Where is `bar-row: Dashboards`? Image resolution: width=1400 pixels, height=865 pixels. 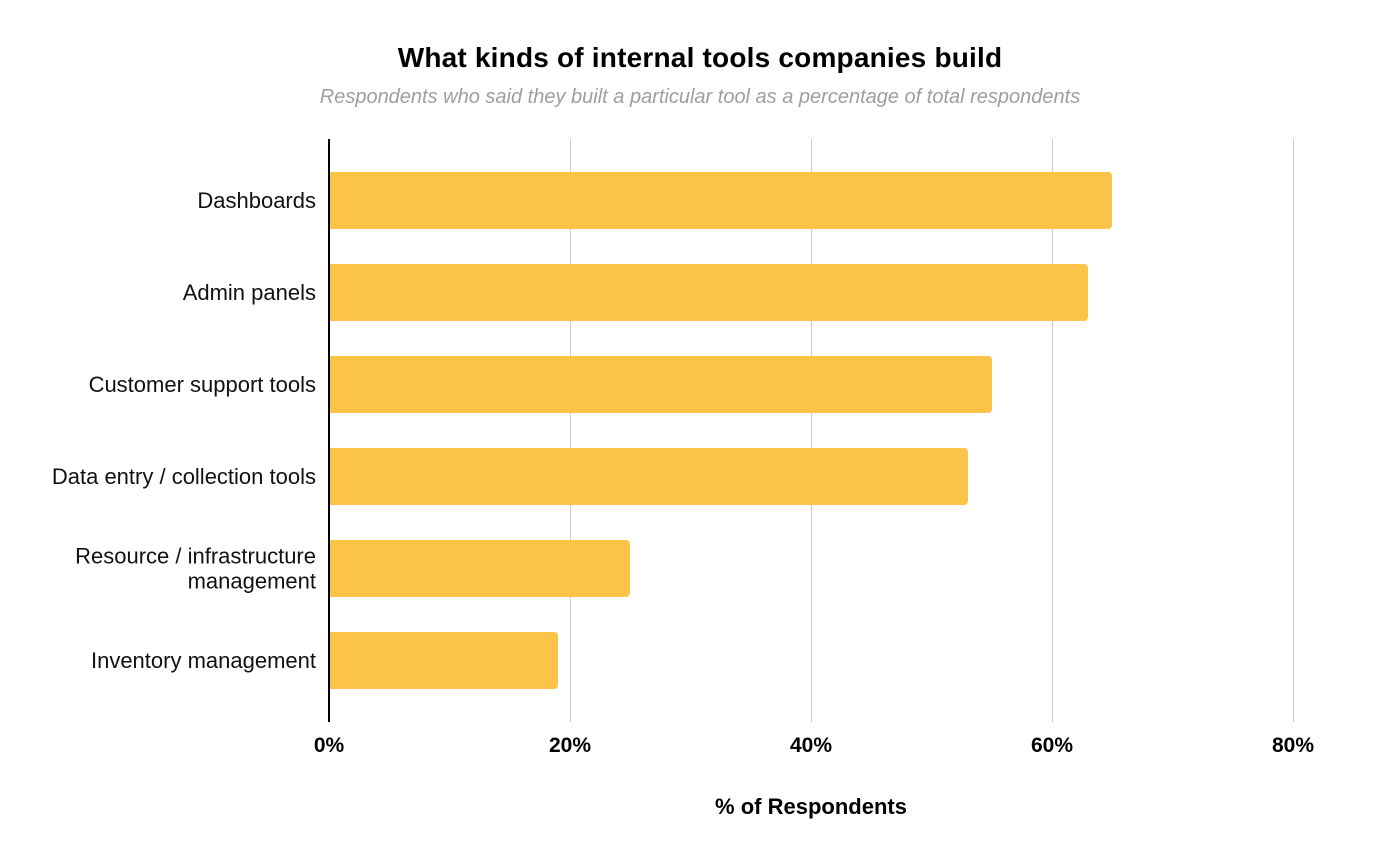
bar-row: Dashboards is located at coordinates (745, 200).